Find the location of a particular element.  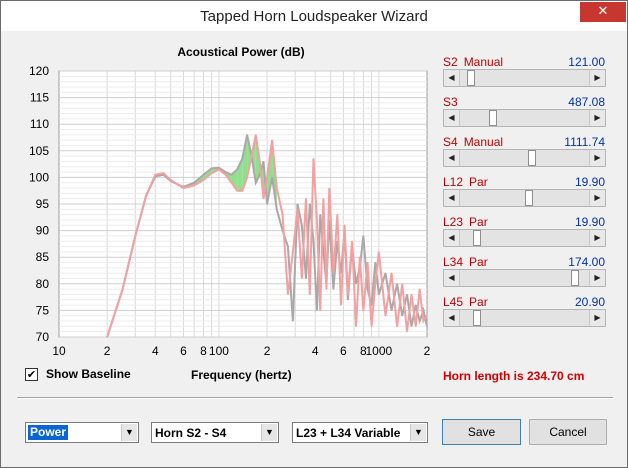

show-baseline-control: ✔ Show Baseline is located at coordinates (78, 374).